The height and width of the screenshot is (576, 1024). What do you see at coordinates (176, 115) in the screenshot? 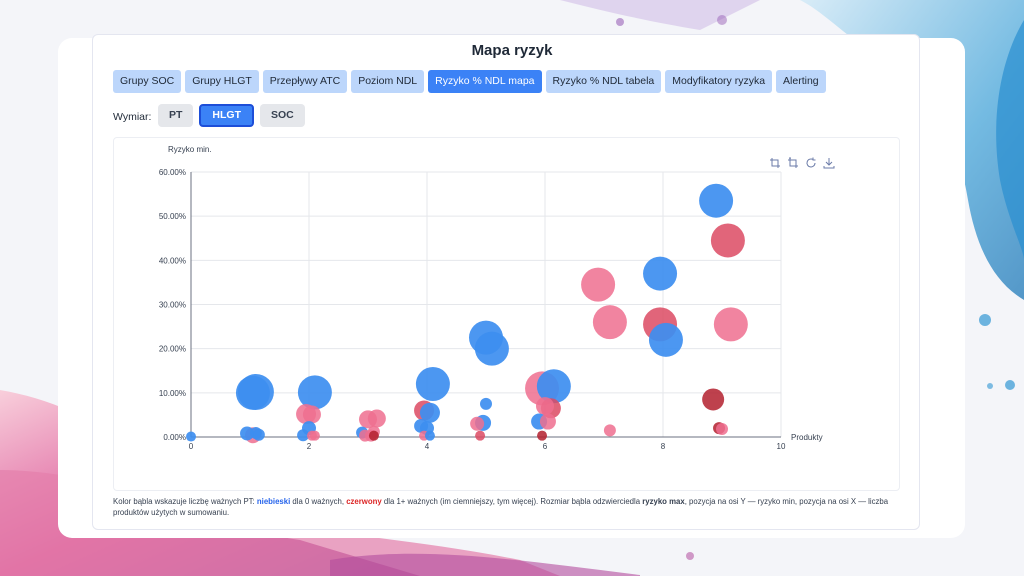
I see `dimension-pt-button: PT` at bounding box center [176, 115].